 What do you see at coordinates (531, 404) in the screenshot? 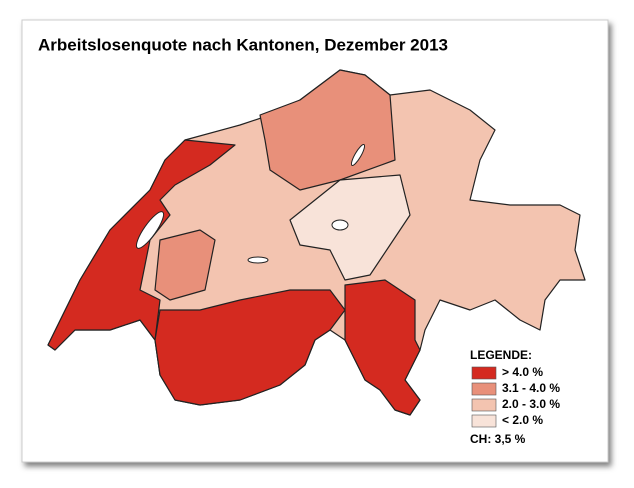
I see `legend-label: 2.0 - 3.0 %` at bounding box center [531, 404].